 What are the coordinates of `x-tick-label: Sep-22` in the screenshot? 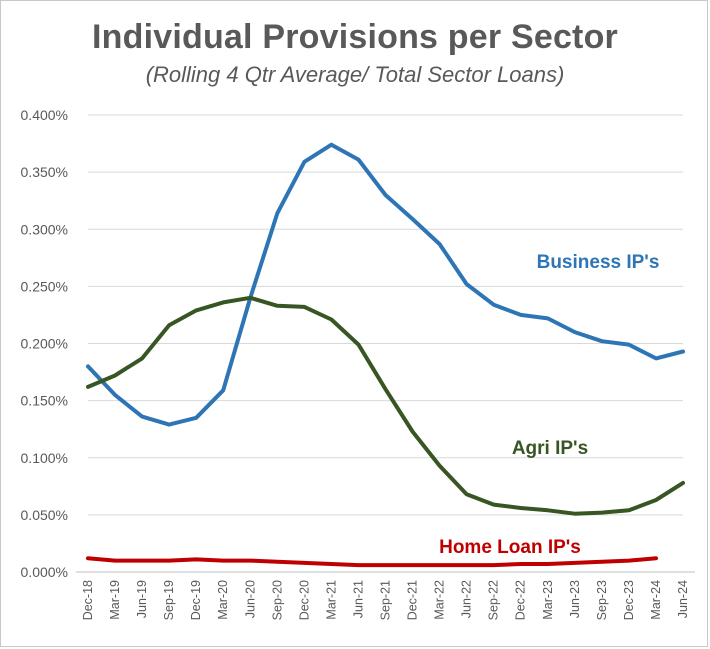 It's located at (494, 600).